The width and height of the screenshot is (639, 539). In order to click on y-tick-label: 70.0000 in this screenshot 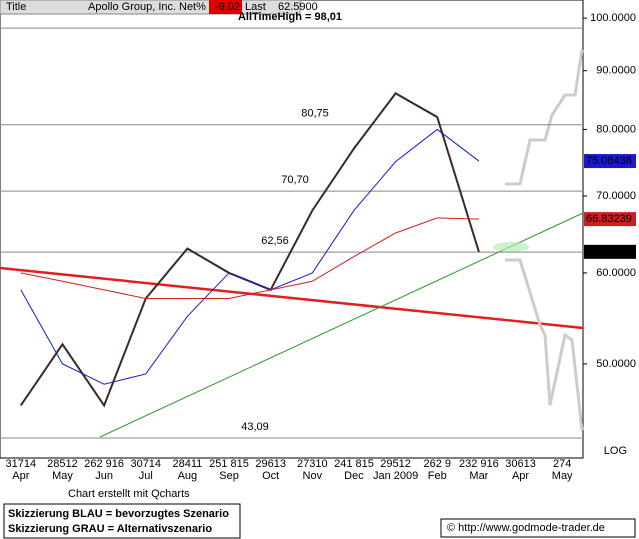, I will do `click(616, 196)`.